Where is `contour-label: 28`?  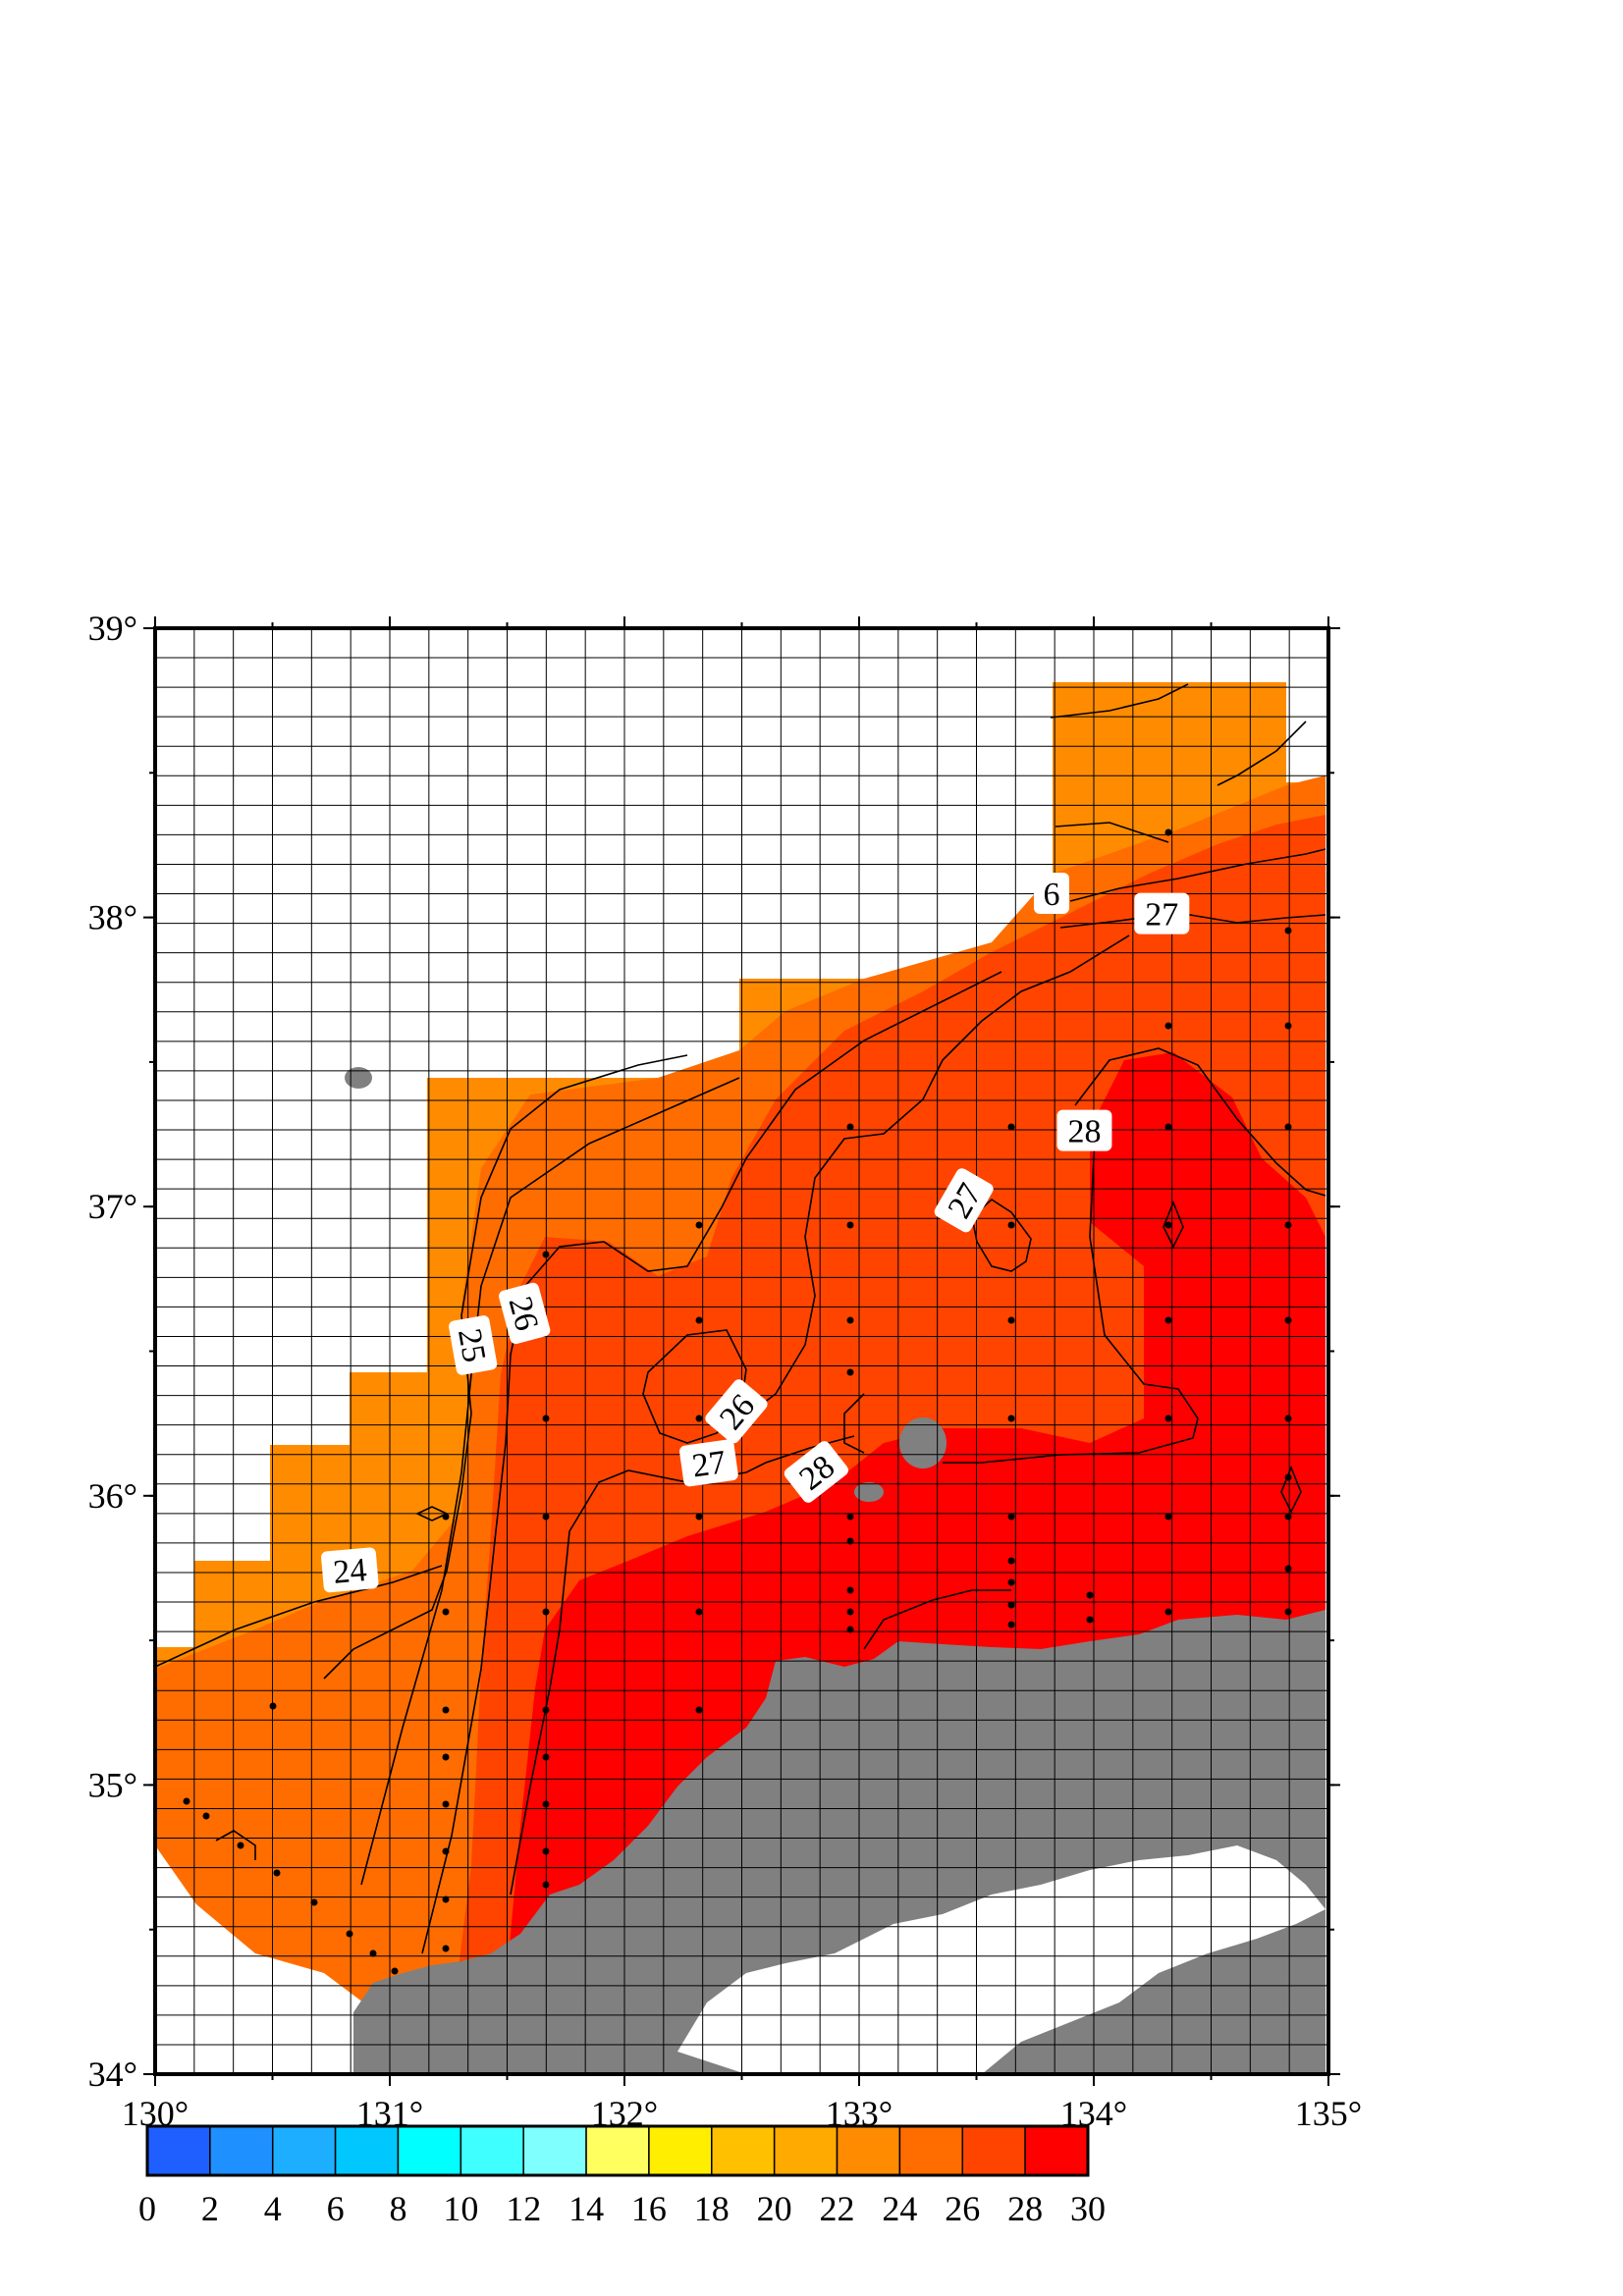
contour-label: 28 is located at coordinates (1084, 1130).